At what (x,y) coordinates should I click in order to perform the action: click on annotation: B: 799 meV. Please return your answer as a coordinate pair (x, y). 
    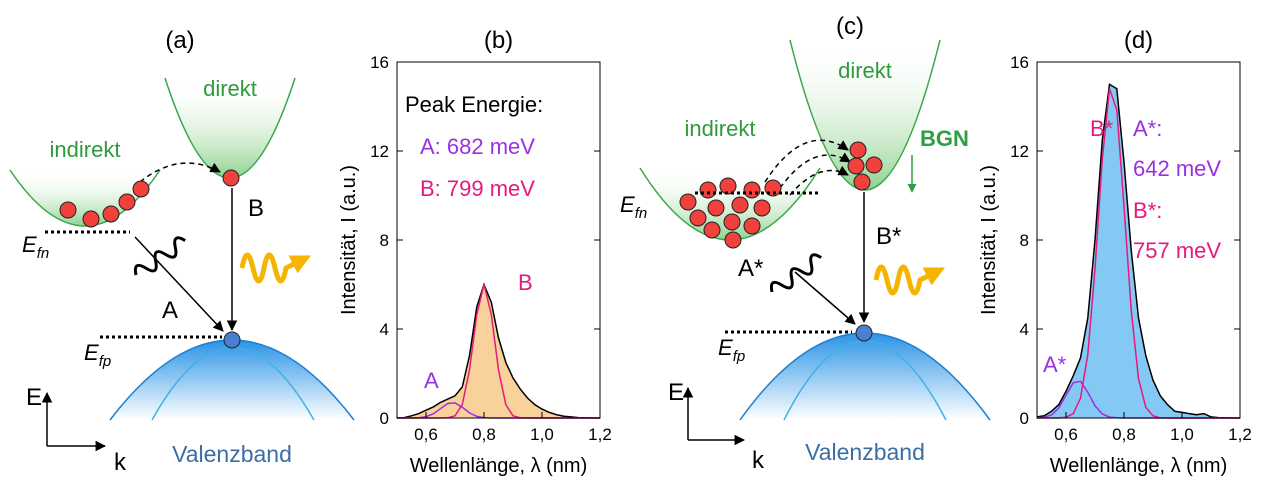
    Looking at the image, I should click on (477, 188).